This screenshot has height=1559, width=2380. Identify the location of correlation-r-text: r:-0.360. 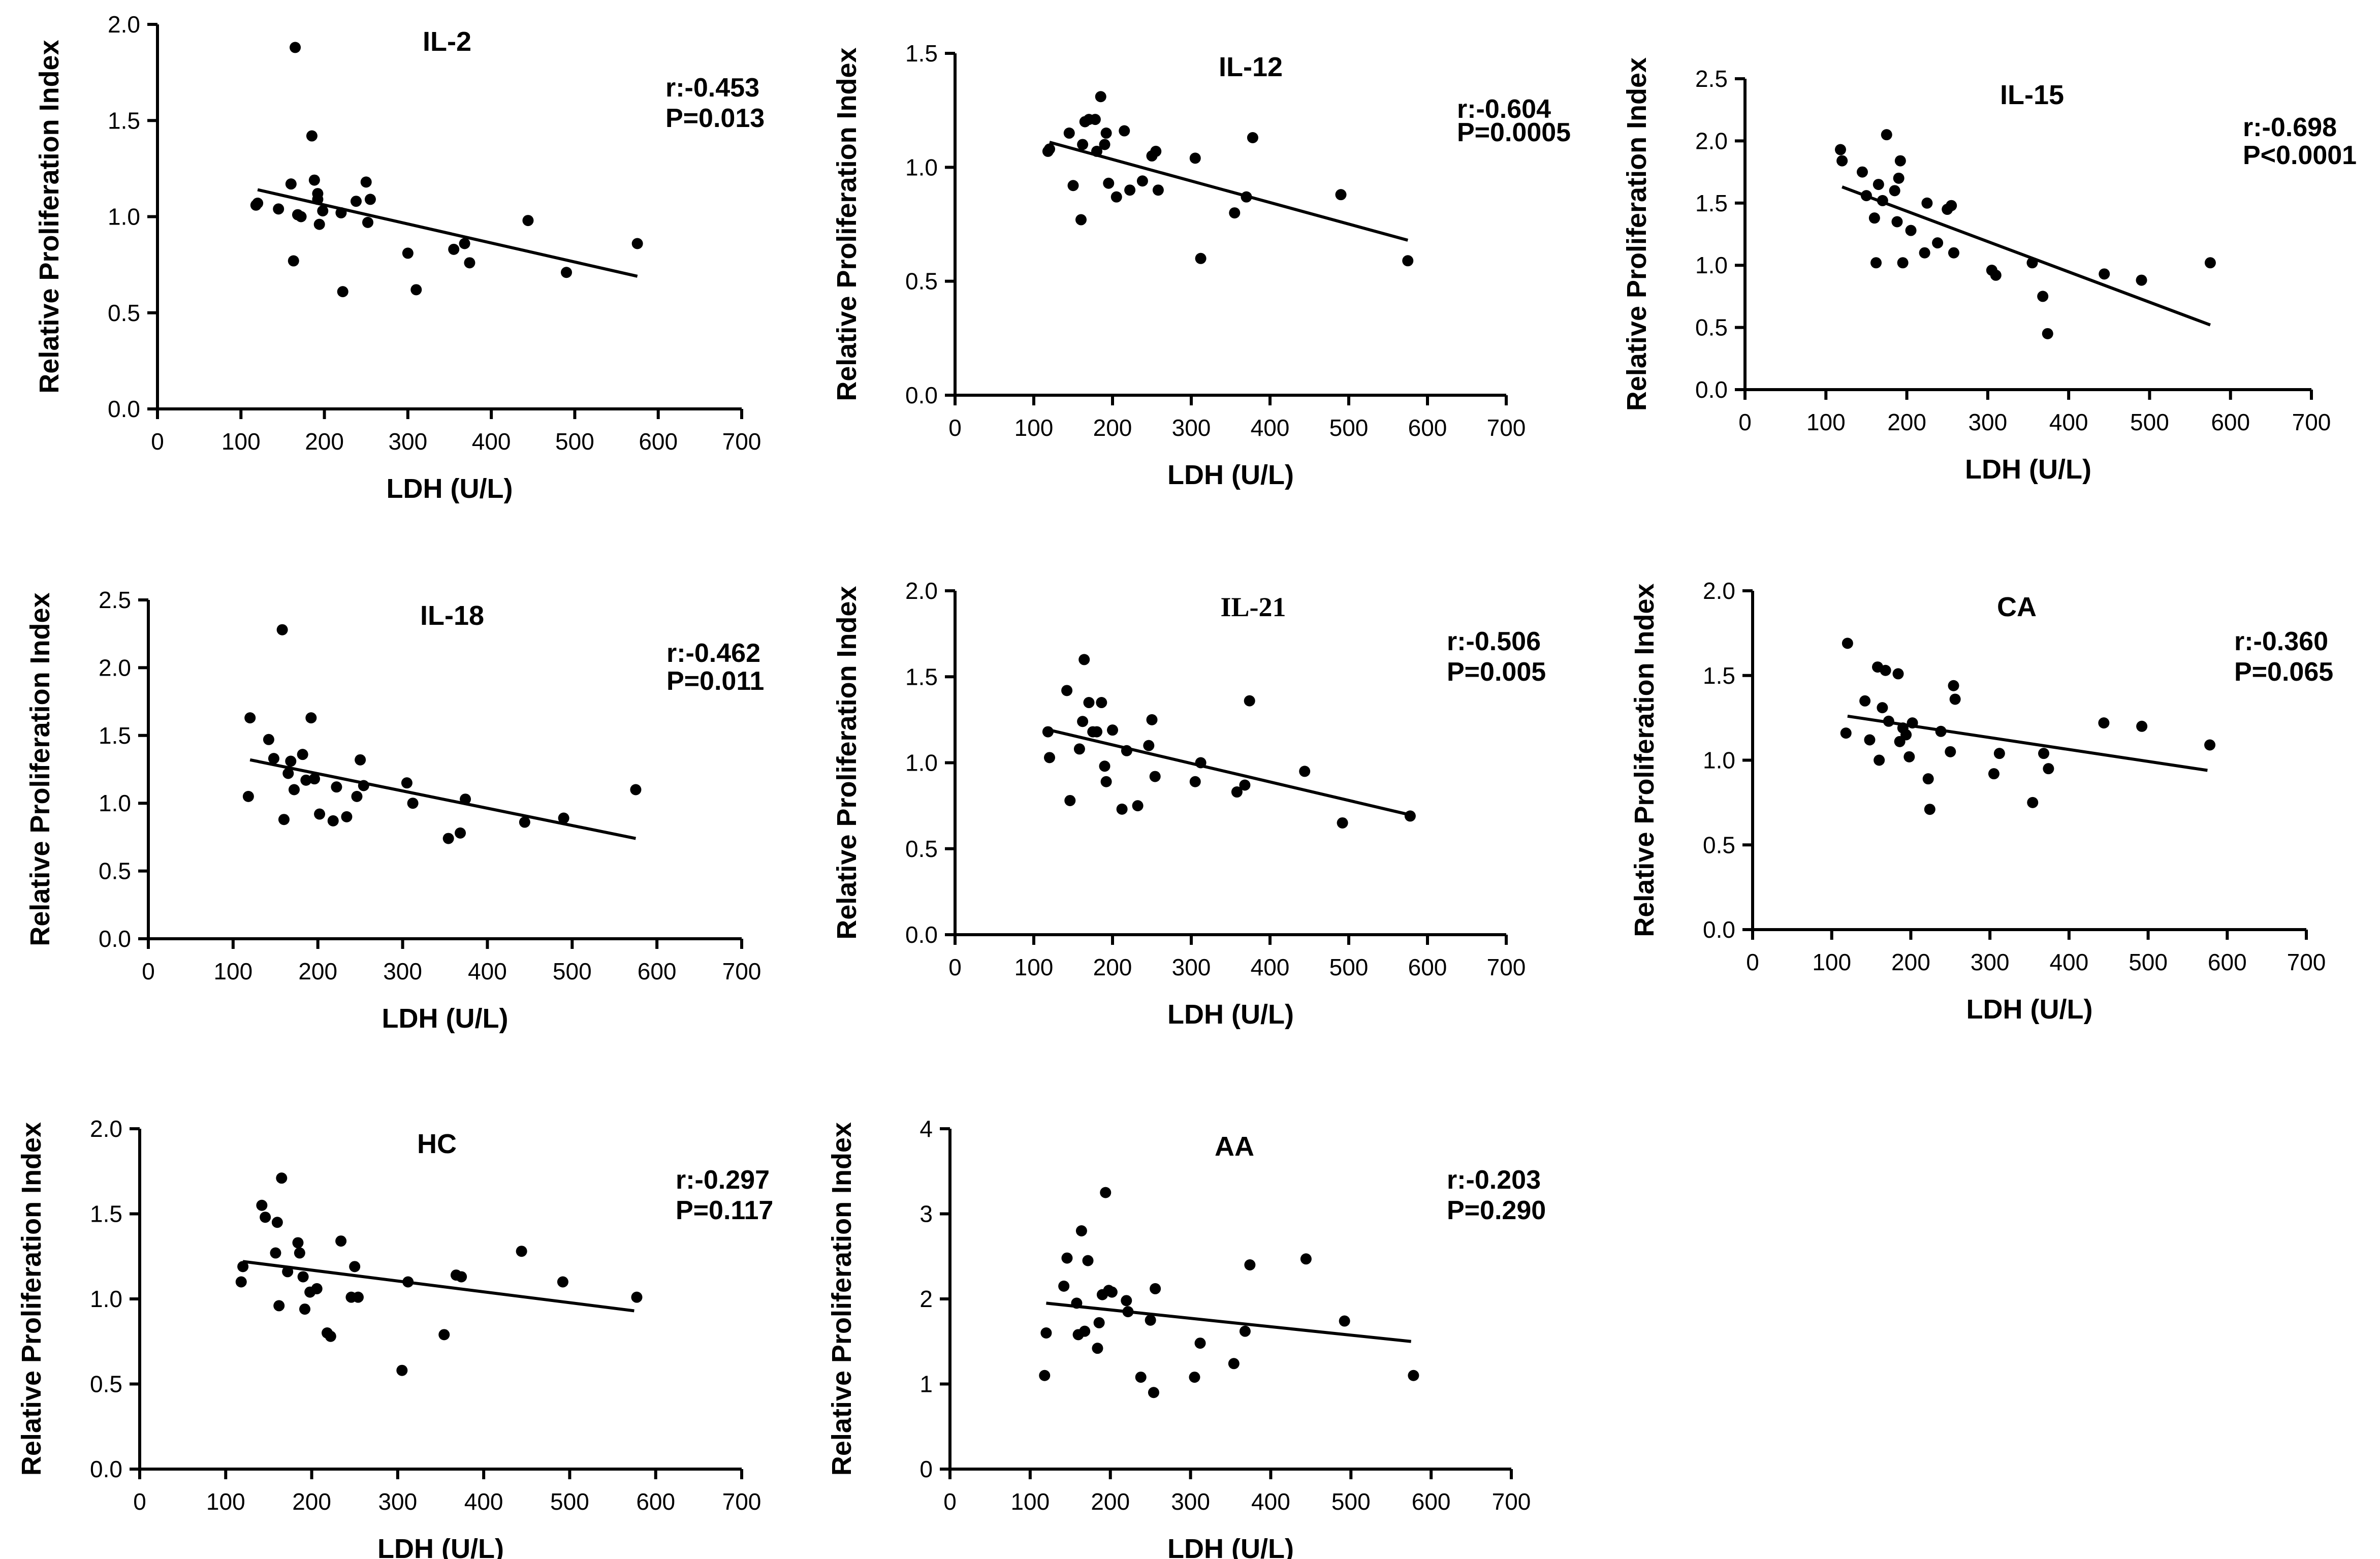
(2281, 641).